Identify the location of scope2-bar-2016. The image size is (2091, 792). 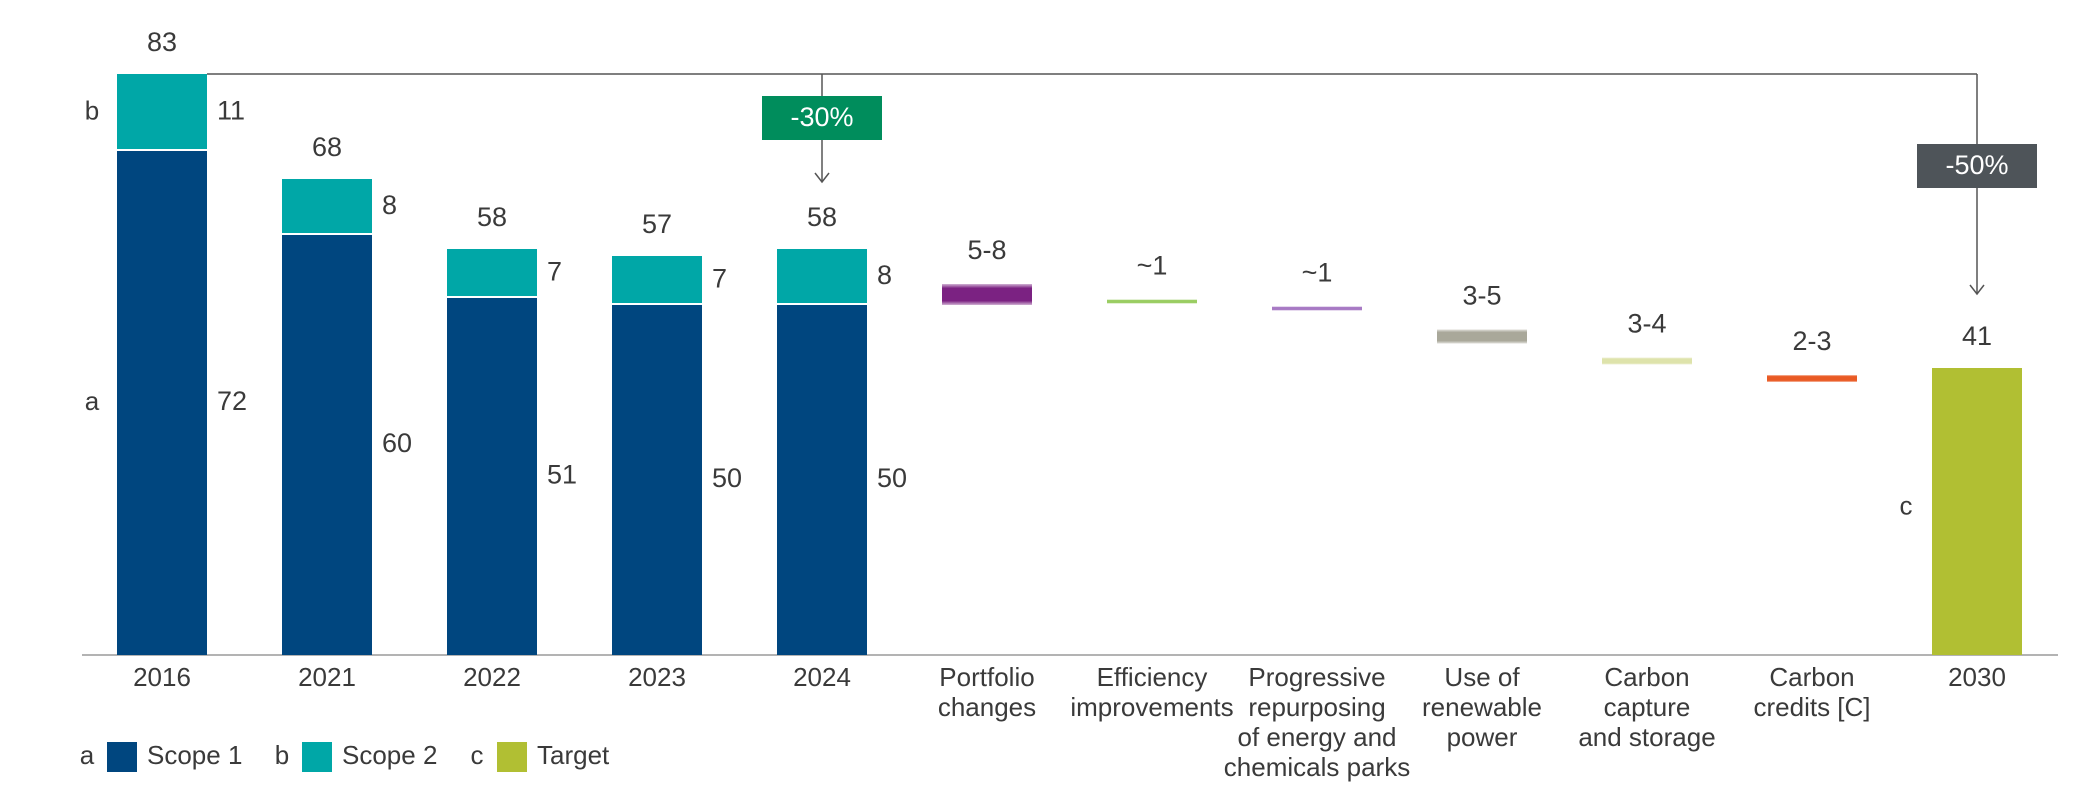
(162, 111).